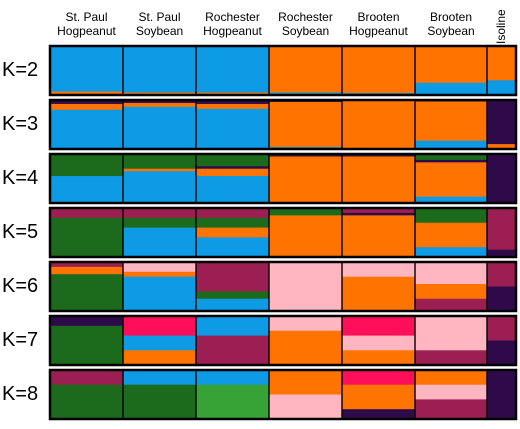  Describe the element at coordinates (20, 285) in the screenshot. I see `k-label: K=6` at that location.